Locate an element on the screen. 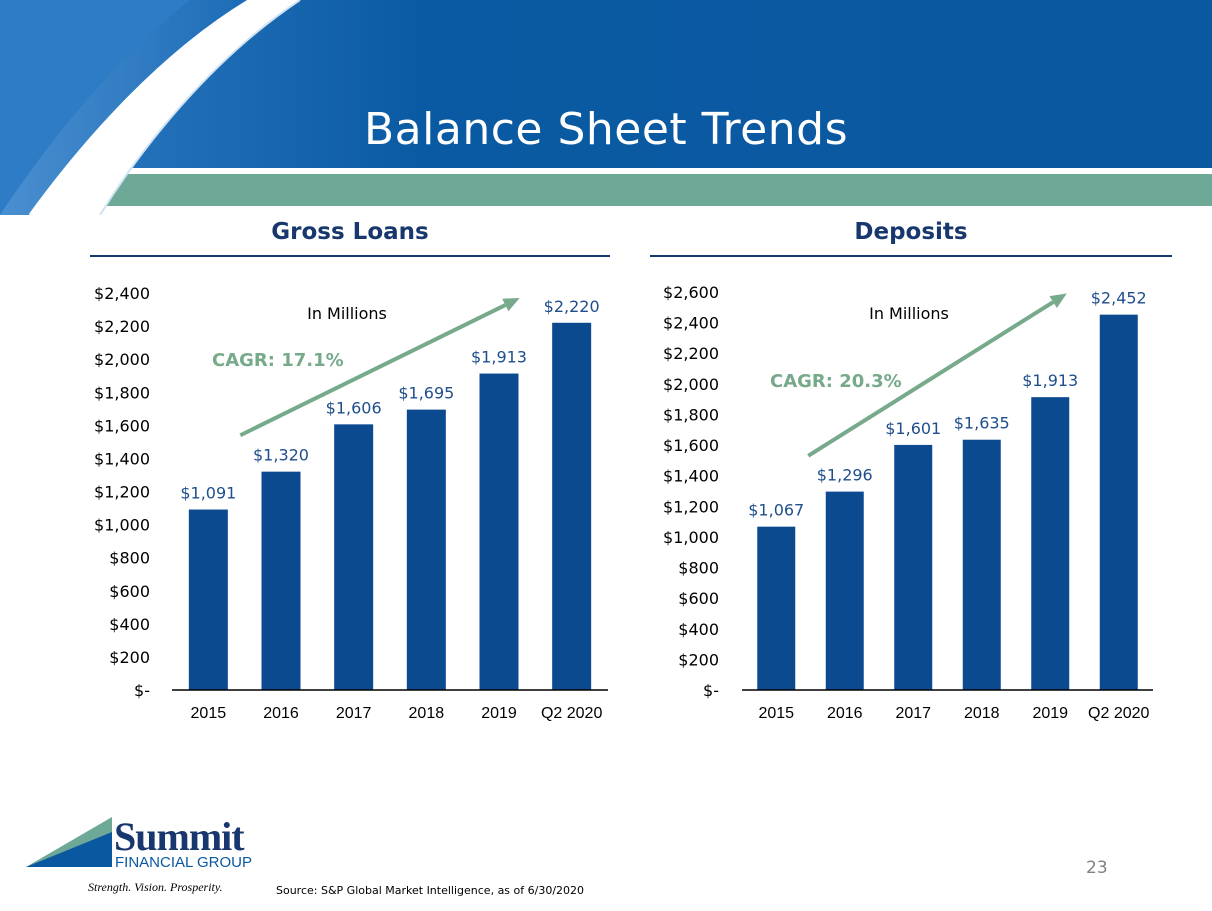 This screenshot has height=911, width=1212. chart-title-gross-loans: Gross Loans is located at coordinates (350, 232).